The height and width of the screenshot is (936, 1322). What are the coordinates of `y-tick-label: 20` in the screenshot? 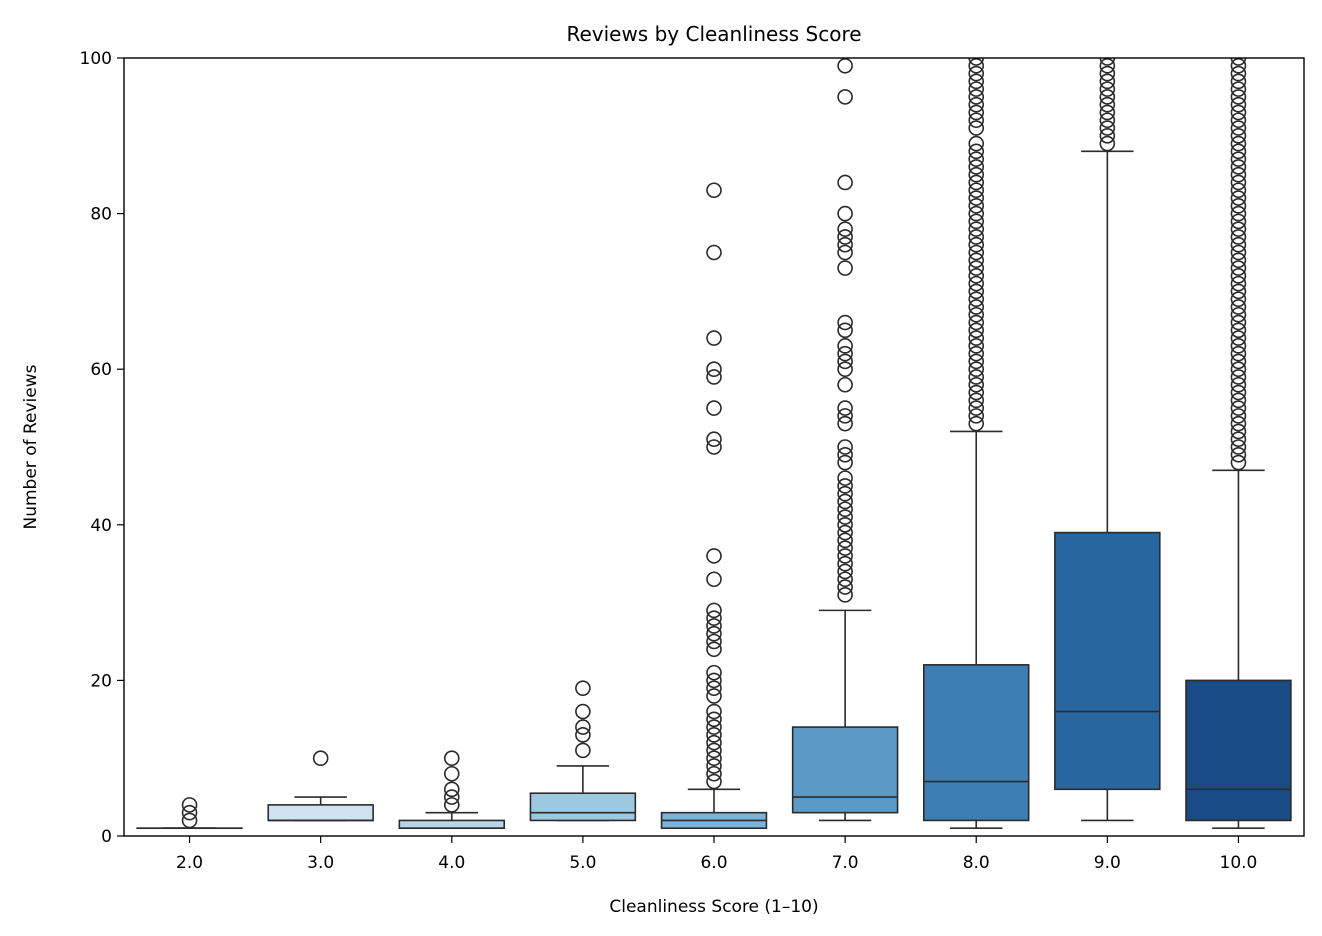 It's located at (101, 681).